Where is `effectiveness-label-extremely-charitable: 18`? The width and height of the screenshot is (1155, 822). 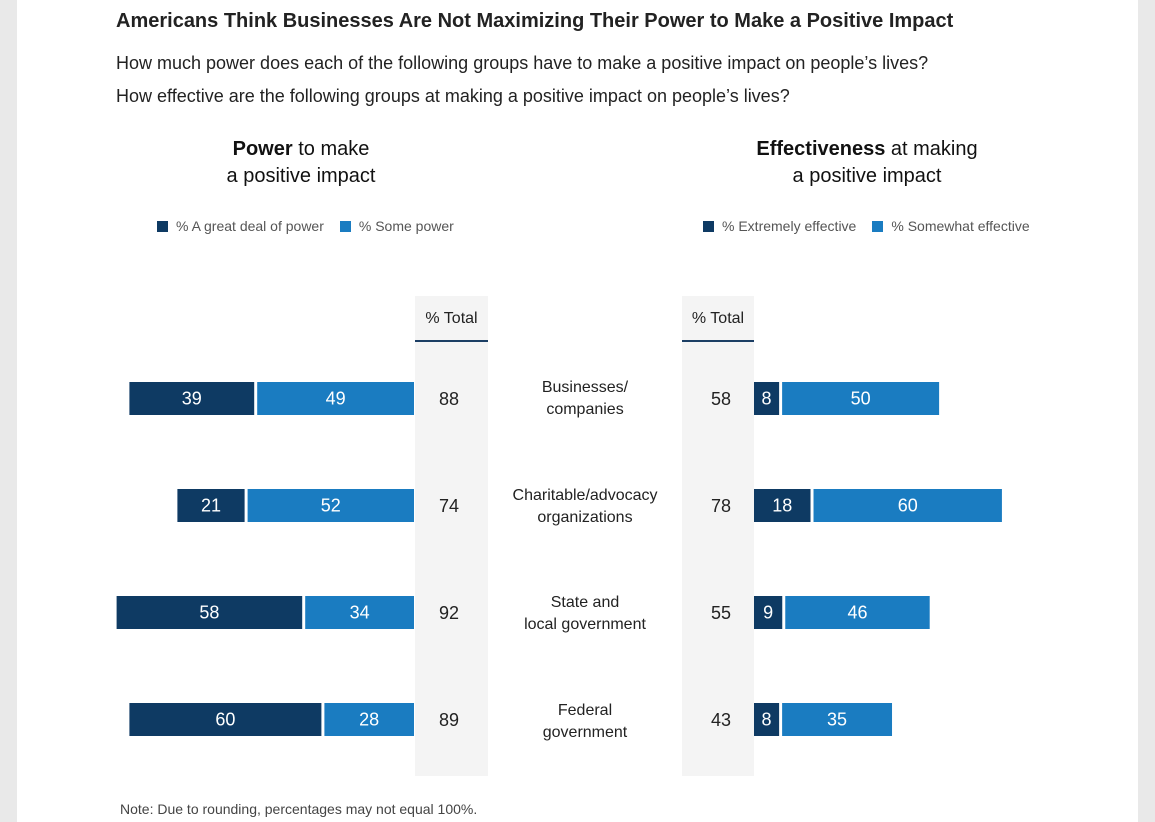
effectiveness-label-extremely-charitable: 18 is located at coordinates (782, 506).